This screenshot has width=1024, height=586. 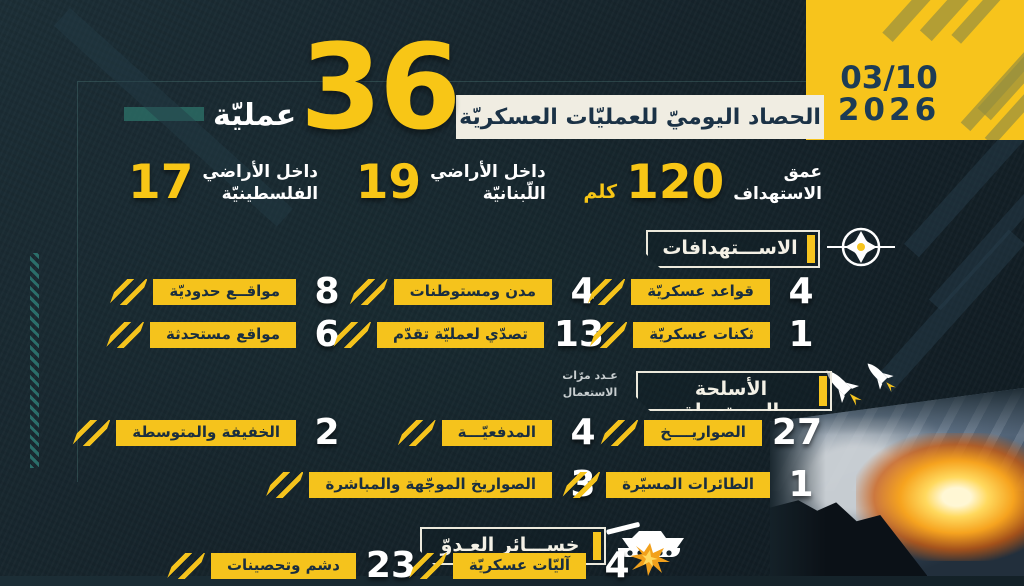 I want to click on decor-teal-stripes, so click(x=34, y=360).